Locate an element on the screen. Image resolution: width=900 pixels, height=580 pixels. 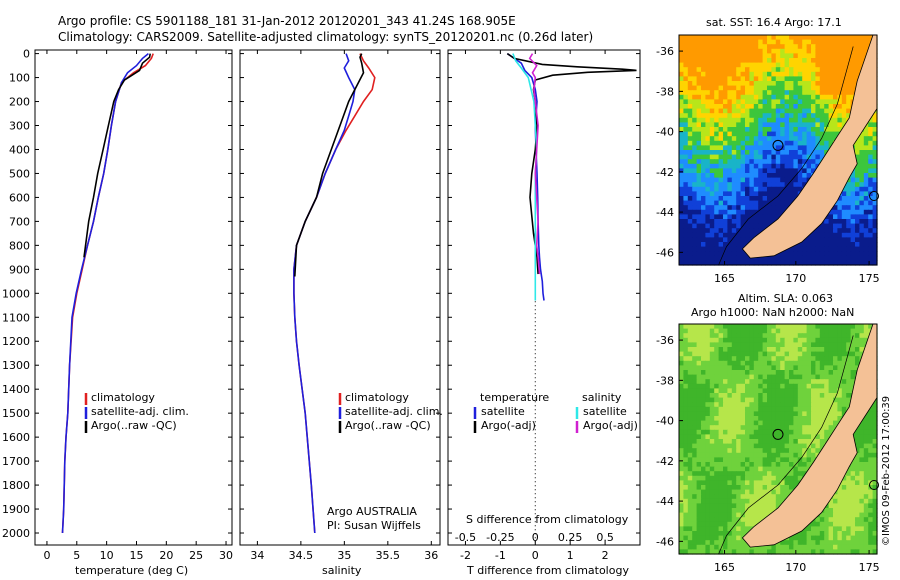
temp-legend-argo: Argo(..raw -QC) is located at coordinates (134, 425).